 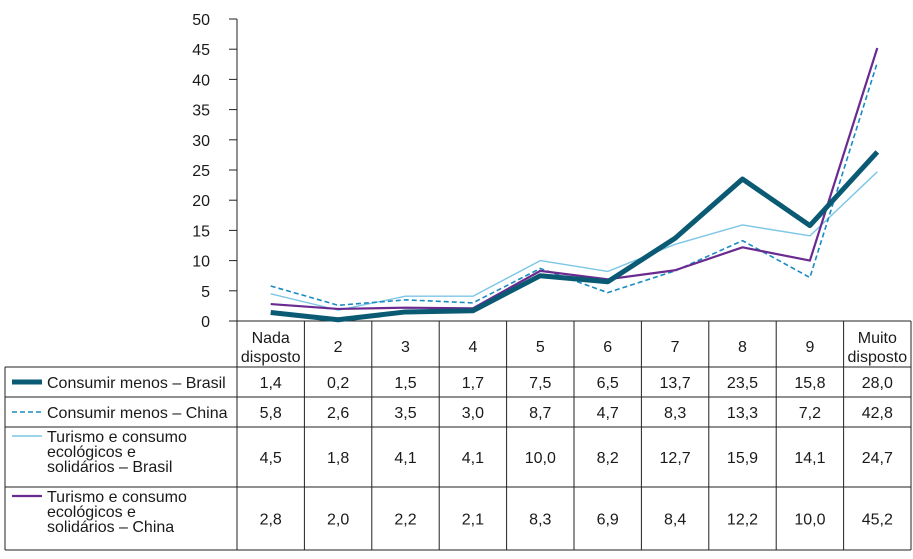 What do you see at coordinates (472, 347) in the screenshot?
I see `x-category-label: 4` at bounding box center [472, 347].